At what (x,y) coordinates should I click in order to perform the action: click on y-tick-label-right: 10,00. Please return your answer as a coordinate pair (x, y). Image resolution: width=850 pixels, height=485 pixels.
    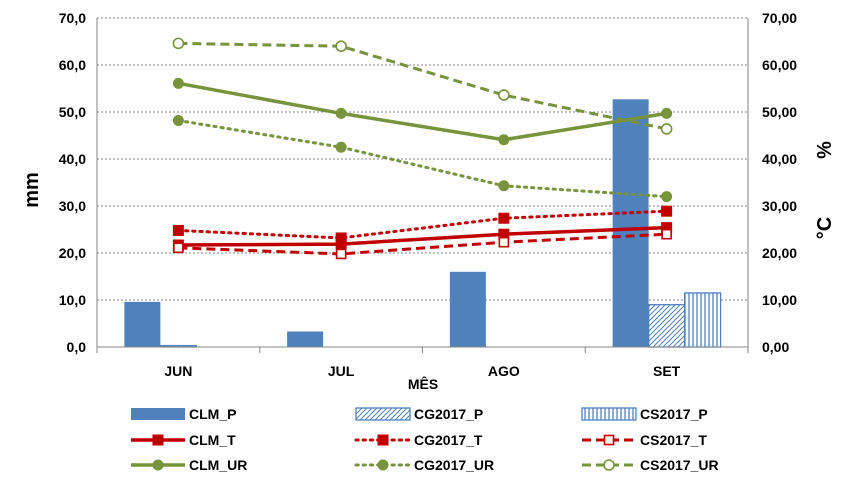
    Looking at the image, I should click on (779, 300).